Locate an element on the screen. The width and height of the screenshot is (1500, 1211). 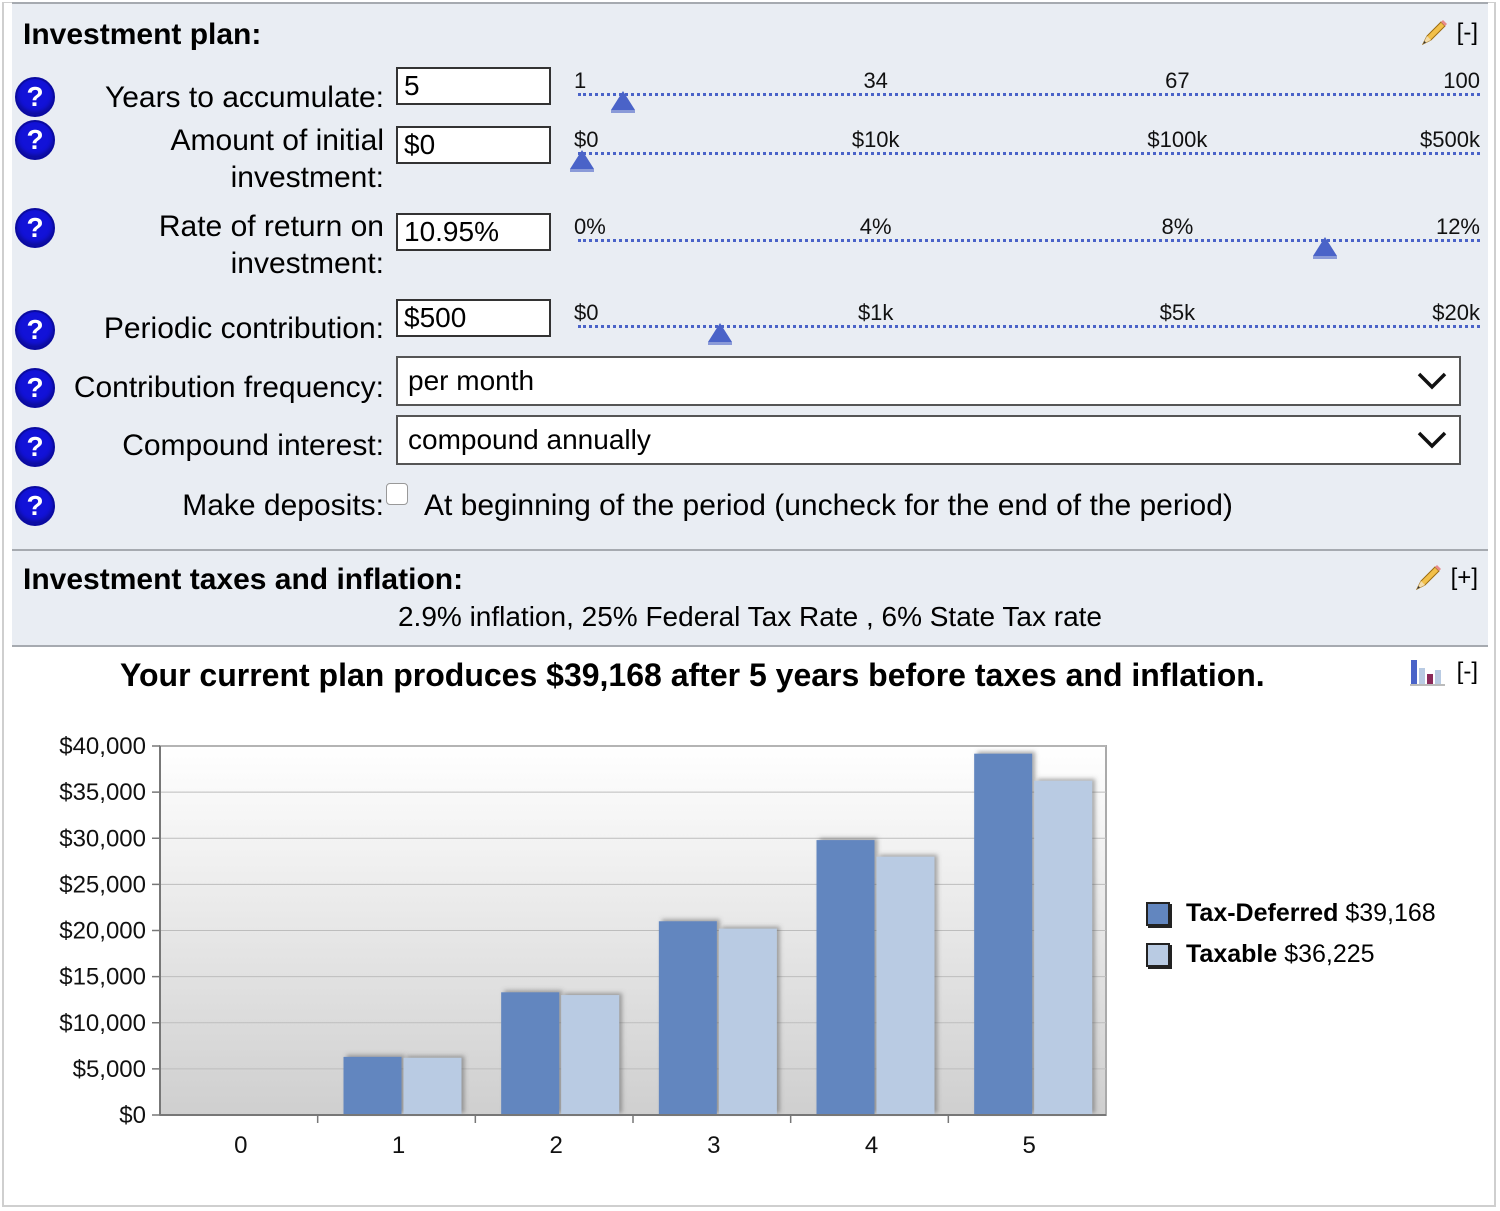
help-icon-compound: ? is located at coordinates (35, 447).